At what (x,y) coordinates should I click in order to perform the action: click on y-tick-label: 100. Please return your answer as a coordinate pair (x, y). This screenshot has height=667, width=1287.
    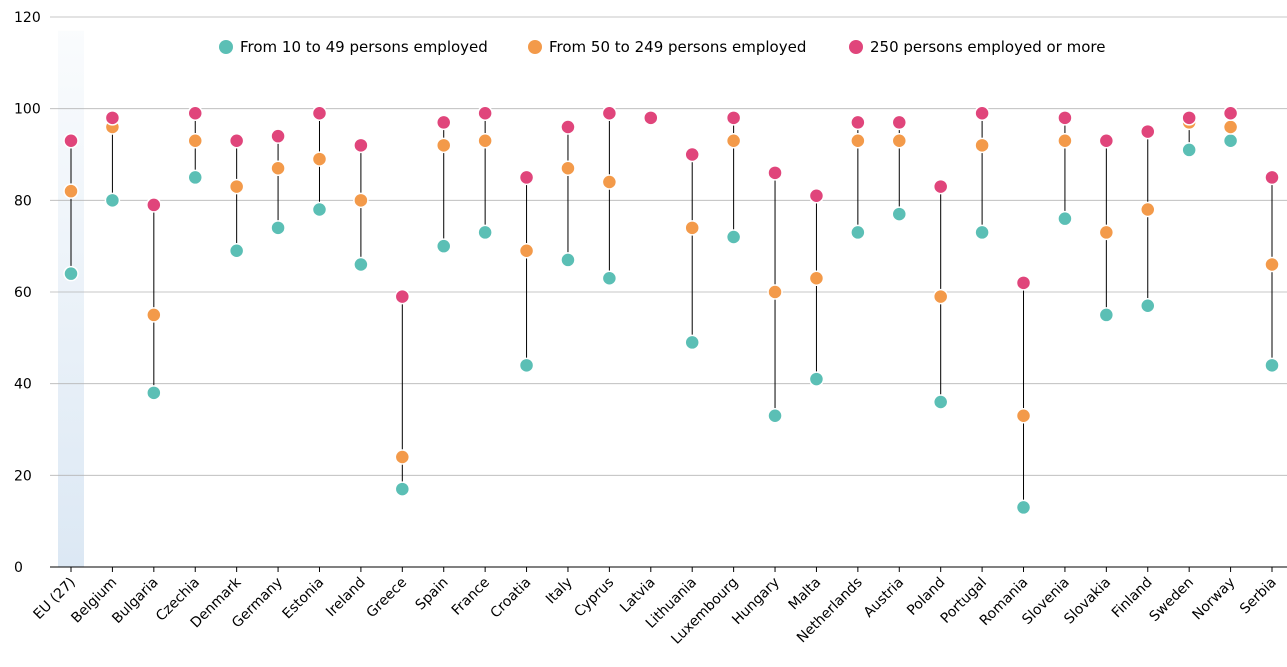
    Looking at the image, I should click on (27, 110).